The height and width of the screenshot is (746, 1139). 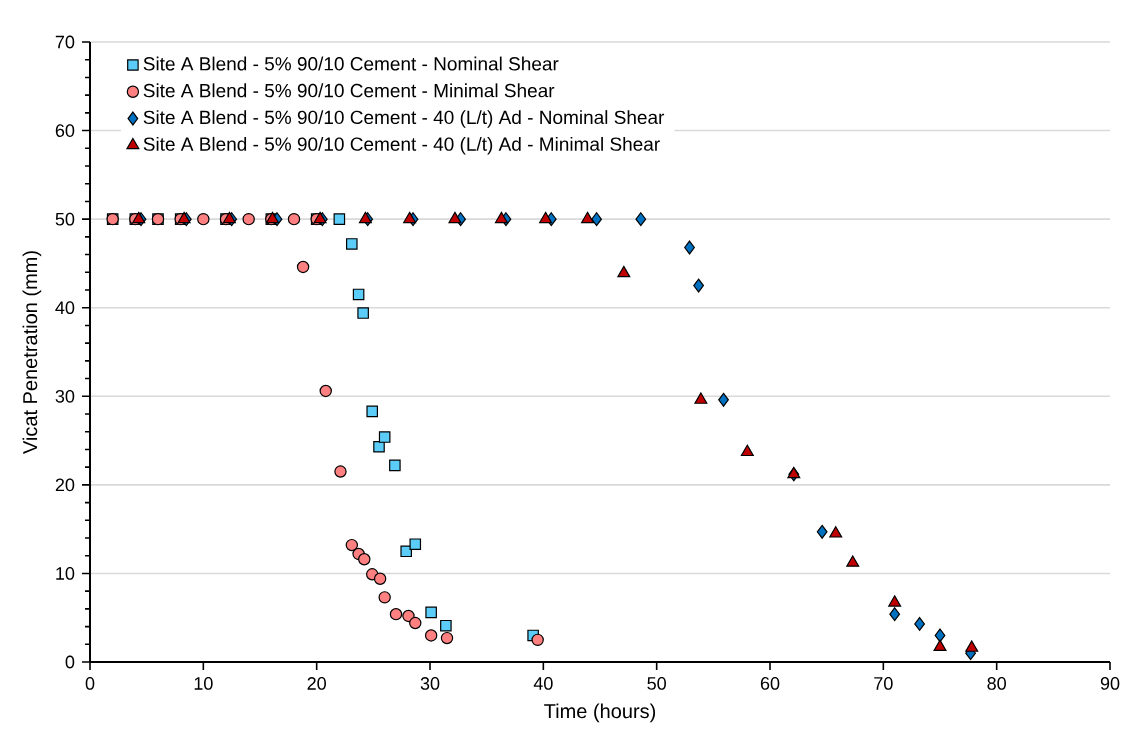 I want to click on x-tick-label: 10, so click(x=203, y=683).